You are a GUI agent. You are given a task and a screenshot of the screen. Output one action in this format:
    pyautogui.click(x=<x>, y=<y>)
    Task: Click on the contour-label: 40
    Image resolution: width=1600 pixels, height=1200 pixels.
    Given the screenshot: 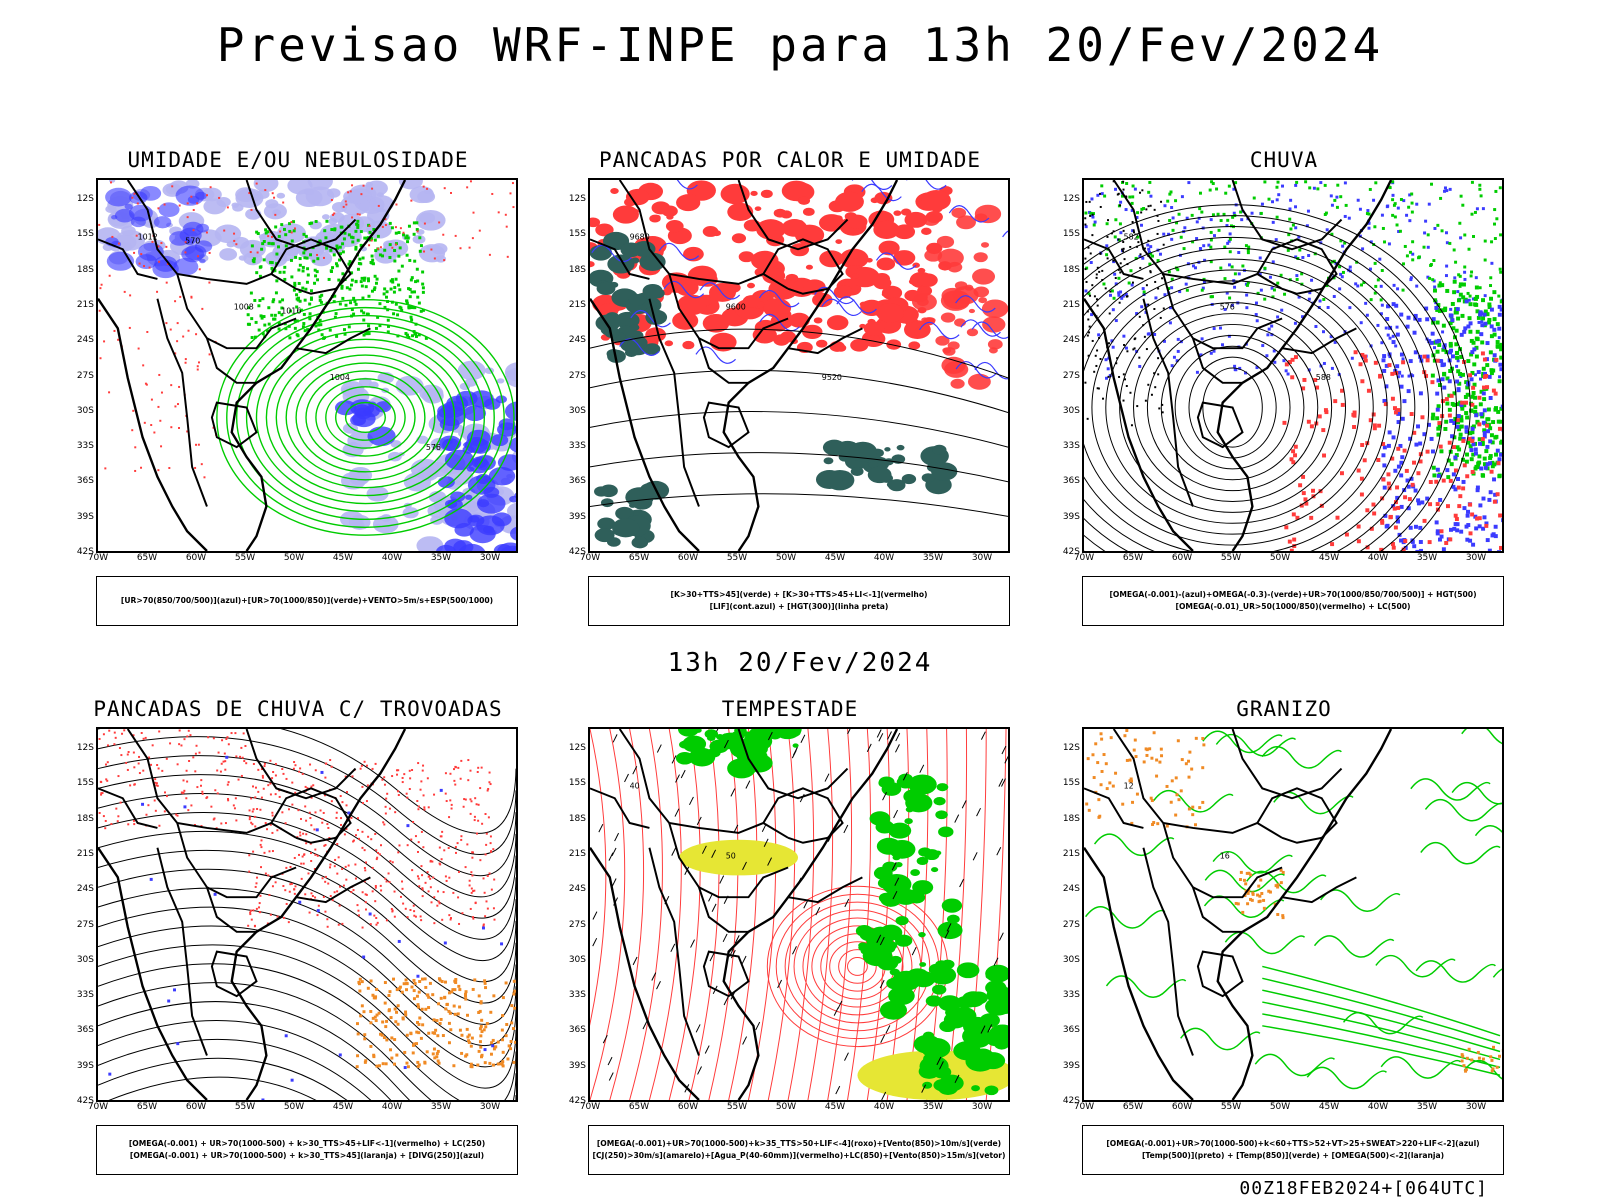 What is the action you would take?
    pyautogui.click(x=635, y=785)
    